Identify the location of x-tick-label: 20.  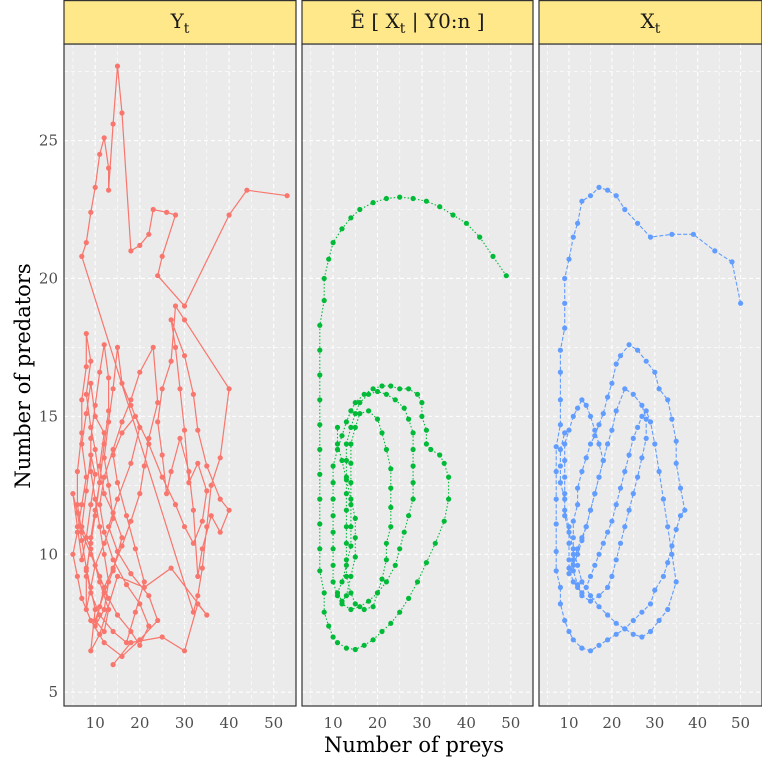
(611, 723).